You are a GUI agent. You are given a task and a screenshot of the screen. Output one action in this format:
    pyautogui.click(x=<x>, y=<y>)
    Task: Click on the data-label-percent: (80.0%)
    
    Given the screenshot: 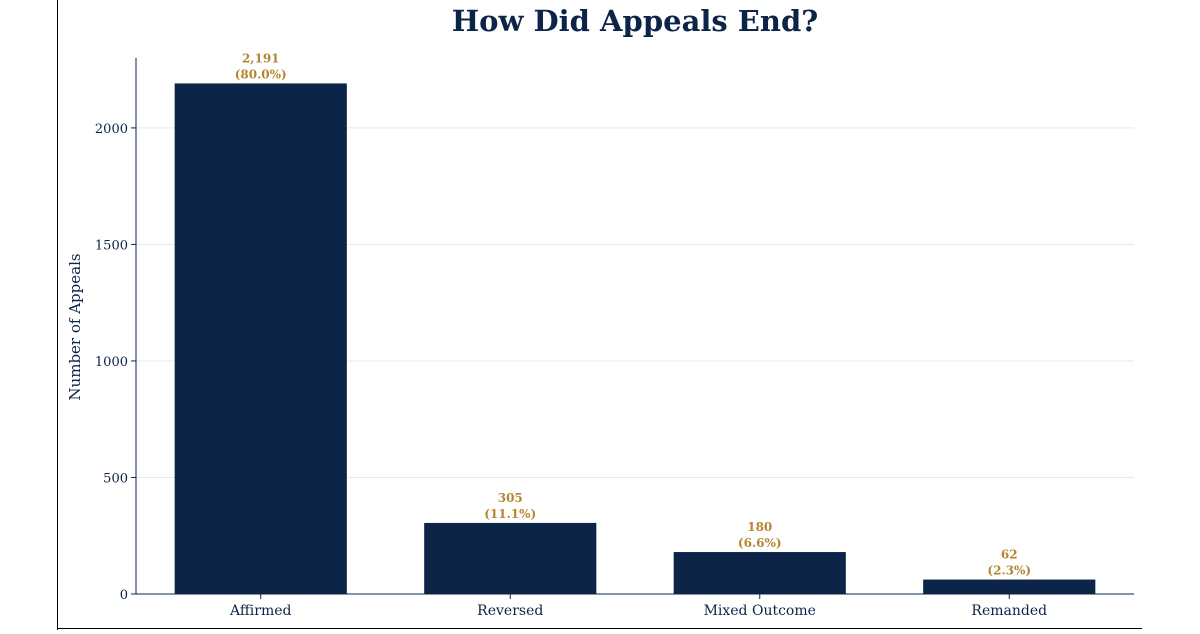 What is the action you would take?
    pyautogui.click(x=261, y=74)
    